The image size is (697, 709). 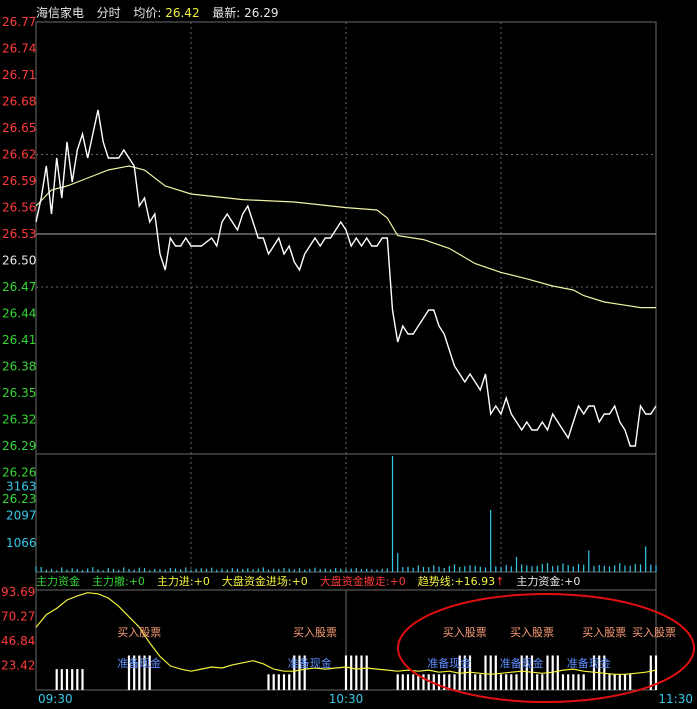 I want to click on price-tick-label: 26.56, so click(x=19, y=208).